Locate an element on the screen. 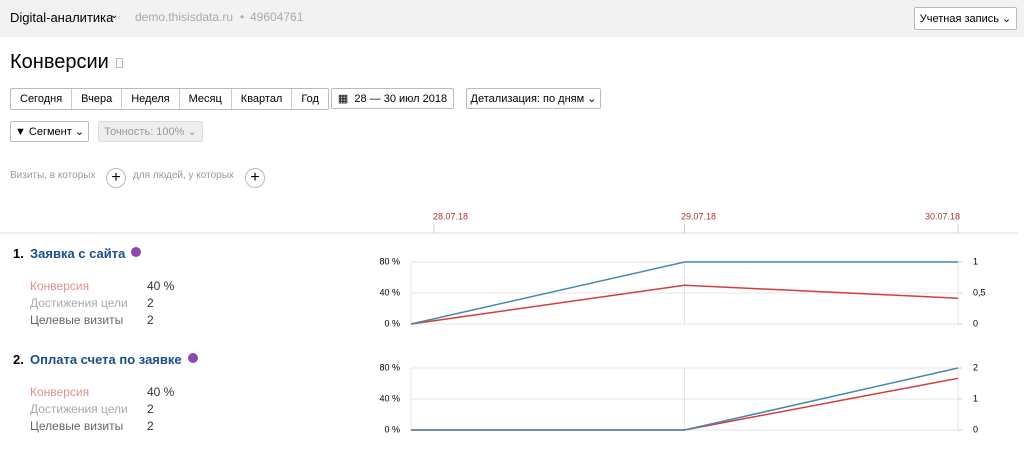  y2-tick-label: 2 is located at coordinates (975, 367).